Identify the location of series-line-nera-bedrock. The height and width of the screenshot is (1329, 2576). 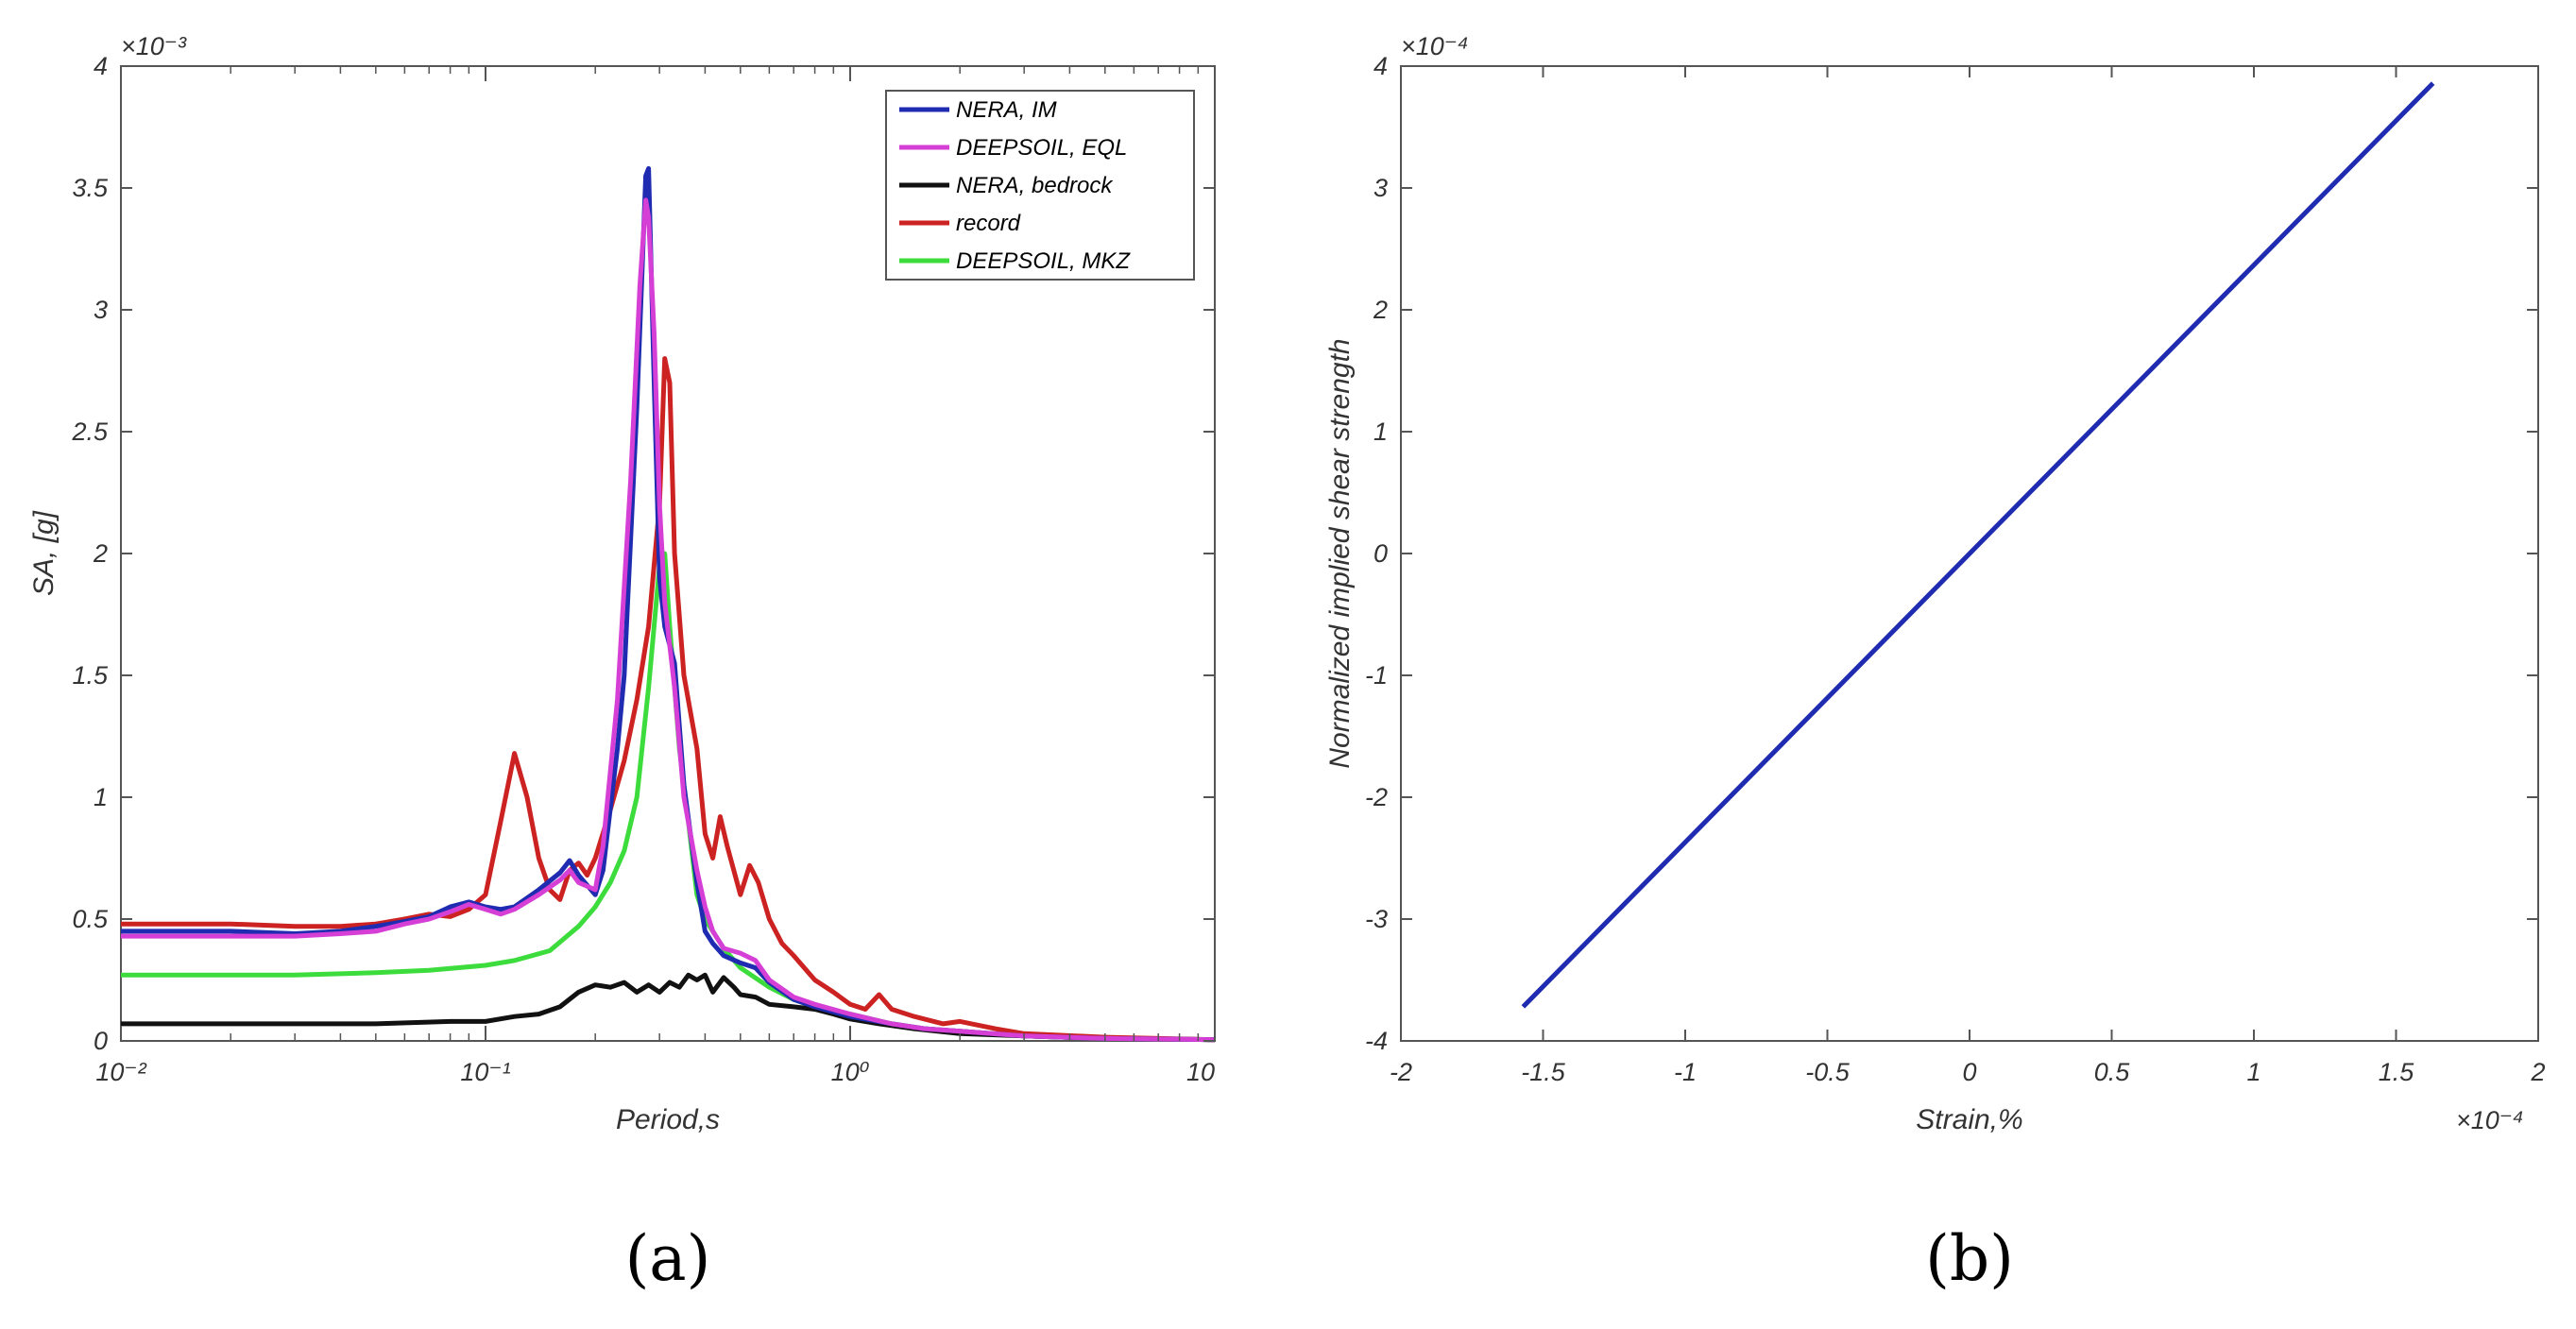
(669, 1007).